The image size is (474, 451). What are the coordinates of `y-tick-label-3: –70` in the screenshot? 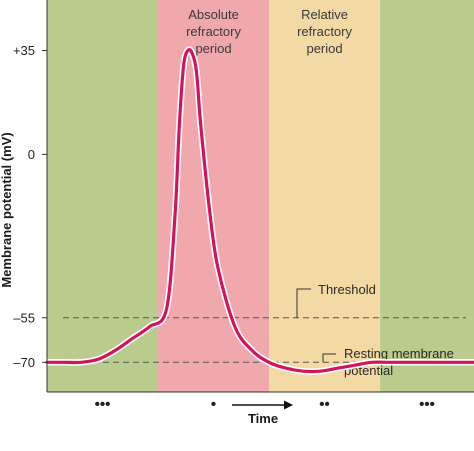 It's located at (24, 362).